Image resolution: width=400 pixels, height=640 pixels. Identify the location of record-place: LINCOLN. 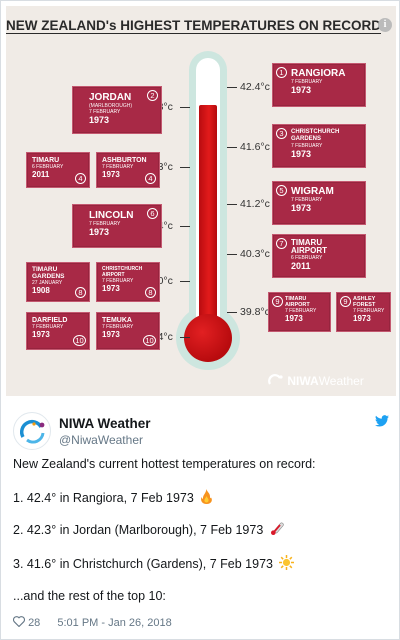
(111, 215).